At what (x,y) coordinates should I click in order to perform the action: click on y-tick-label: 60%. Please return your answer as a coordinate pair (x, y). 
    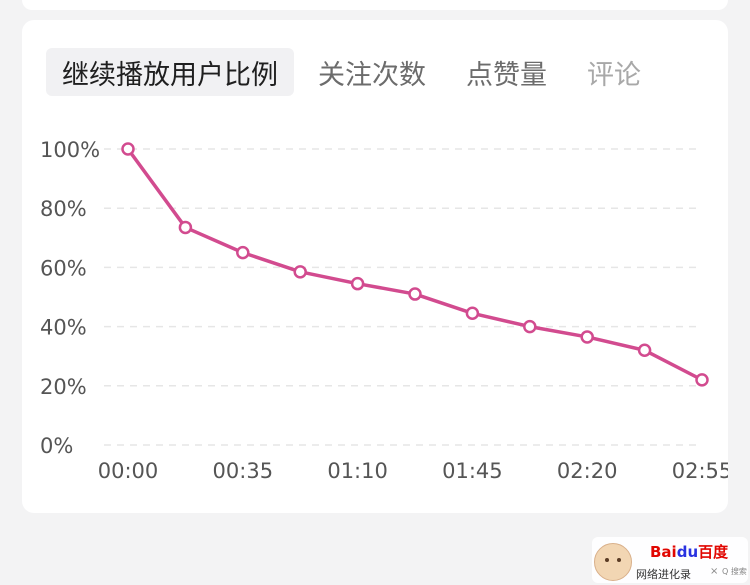
    Looking at the image, I should click on (63, 268).